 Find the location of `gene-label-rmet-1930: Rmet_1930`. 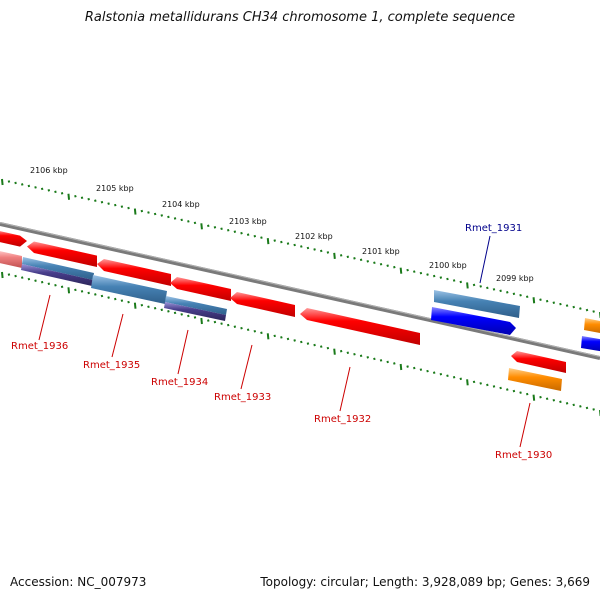

gene-label-rmet-1930: Rmet_1930 is located at coordinates (523, 455).